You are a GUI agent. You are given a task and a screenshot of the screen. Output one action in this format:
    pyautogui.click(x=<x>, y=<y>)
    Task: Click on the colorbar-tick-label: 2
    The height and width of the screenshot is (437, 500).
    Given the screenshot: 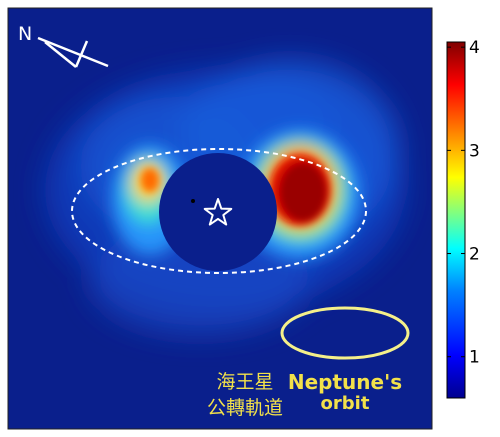 What is the action you would take?
    pyautogui.click(x=474, y=255)
    